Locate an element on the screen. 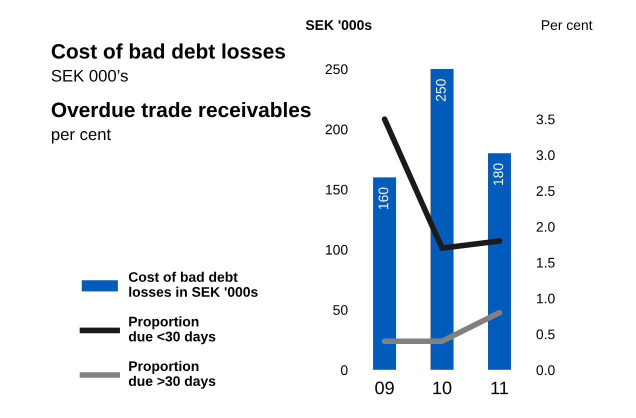  text: Cost of bad debt losses is located at coordinates (169, 51).